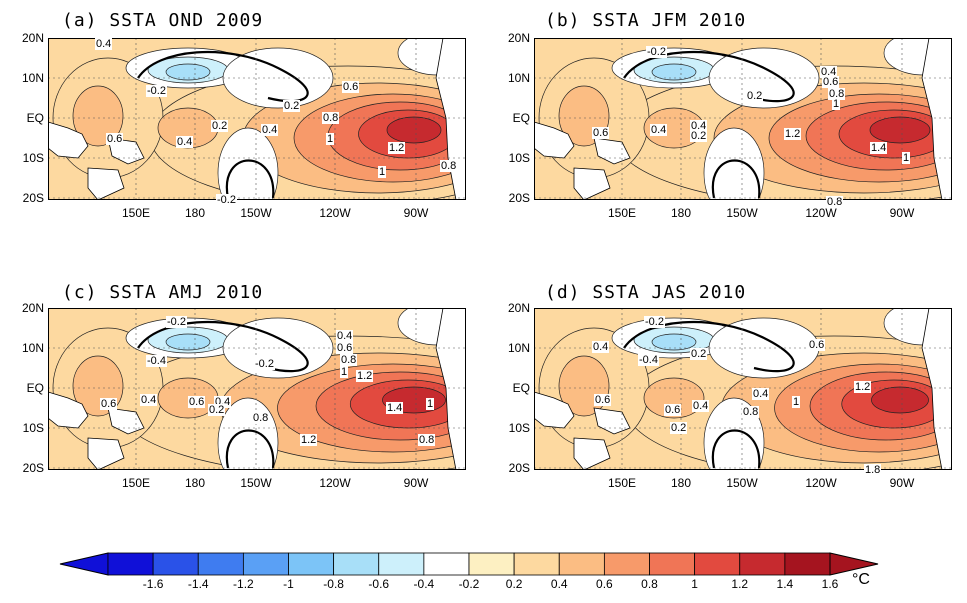 The height and width of the screenshot is (603, 967). I want to click on contour-label: 1.4, so click(879, 148).